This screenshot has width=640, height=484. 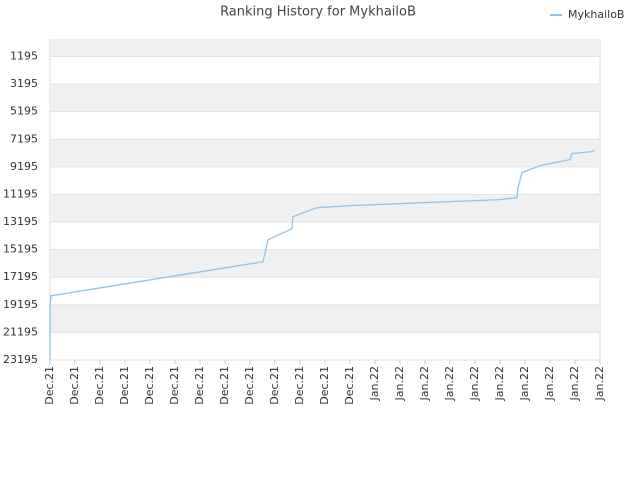 I want to click on y-tick-label: 17195, so click(x=20, y=276).